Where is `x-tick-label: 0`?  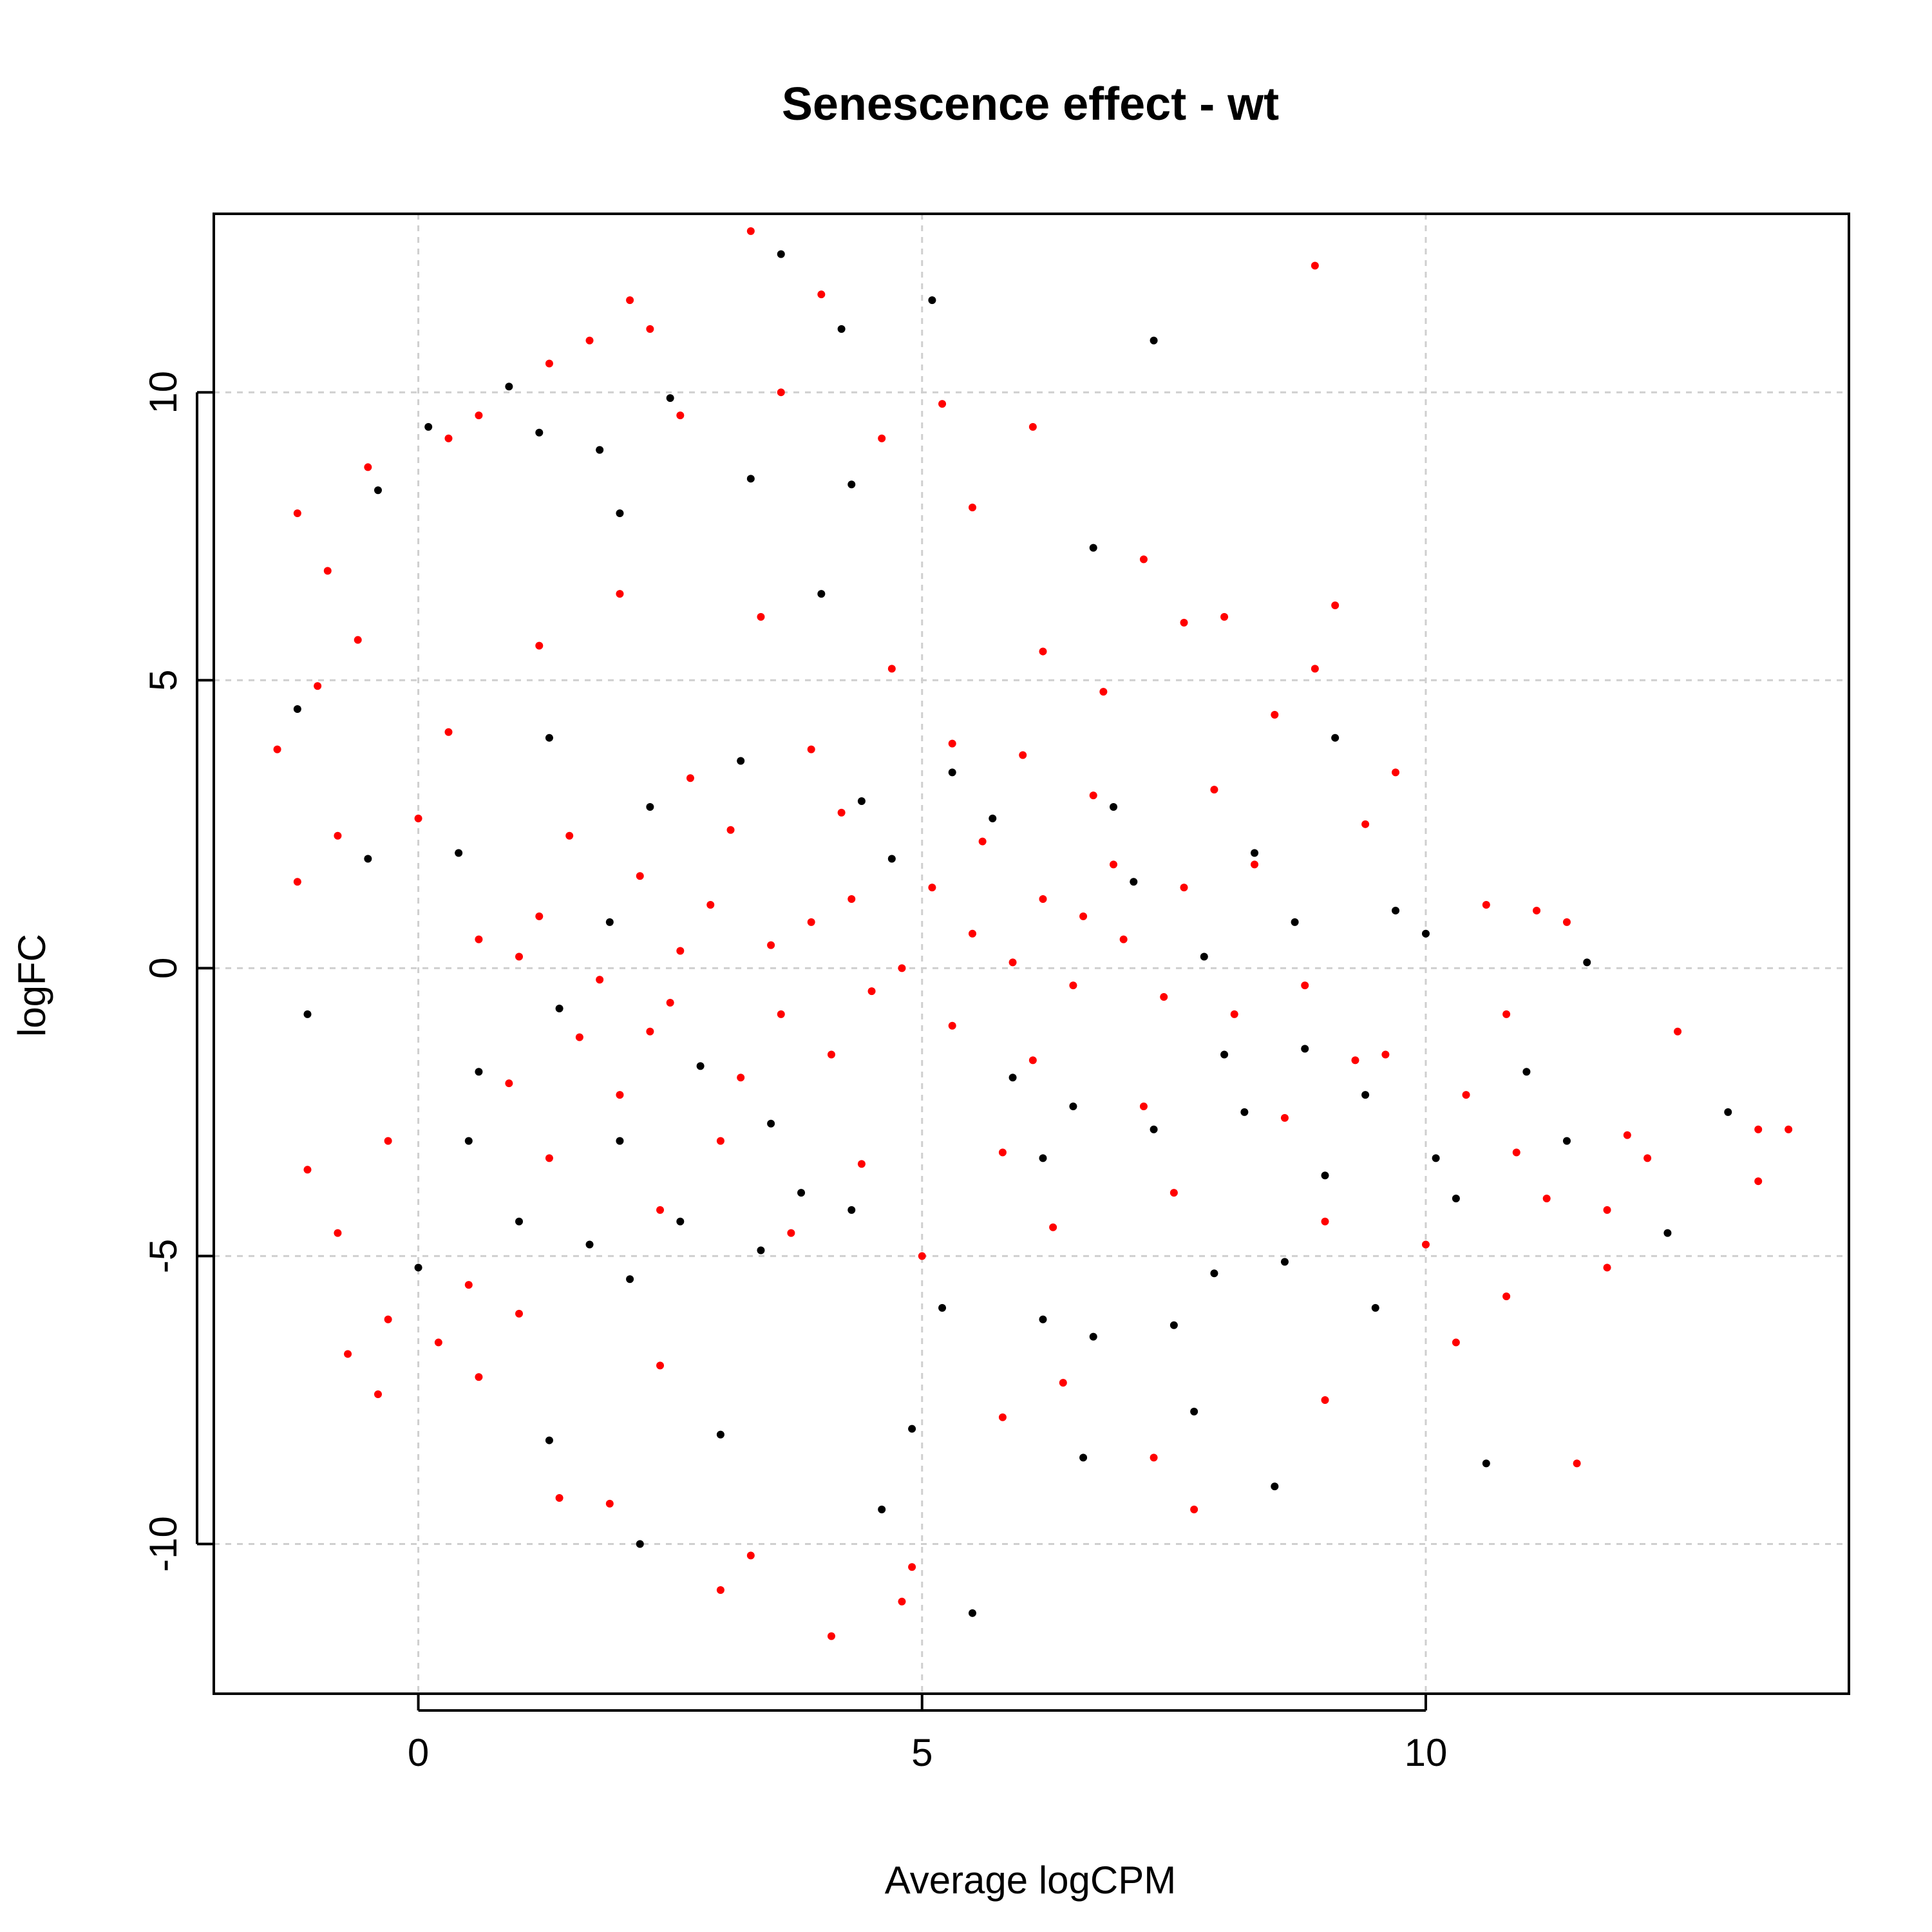 x-tick-label: 0 is located at coordinates (418, 1752).